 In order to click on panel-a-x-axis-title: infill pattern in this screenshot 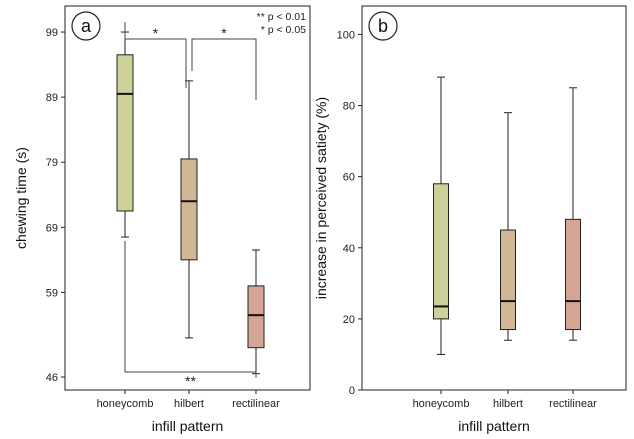, I will do `click(188, 426)`.